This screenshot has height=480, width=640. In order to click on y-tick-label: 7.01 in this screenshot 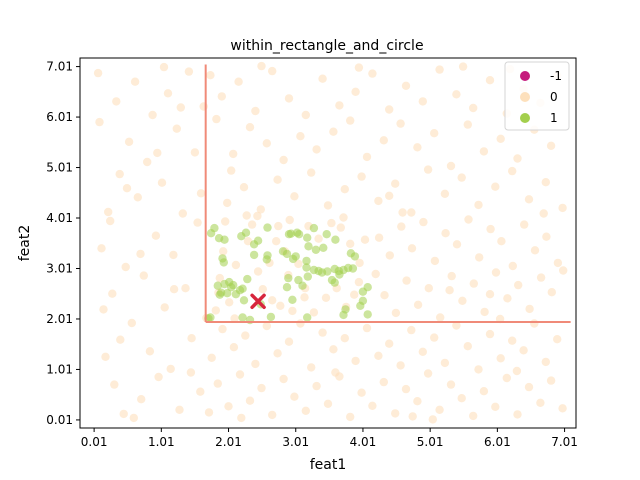, I will do `click(59, 67)`.